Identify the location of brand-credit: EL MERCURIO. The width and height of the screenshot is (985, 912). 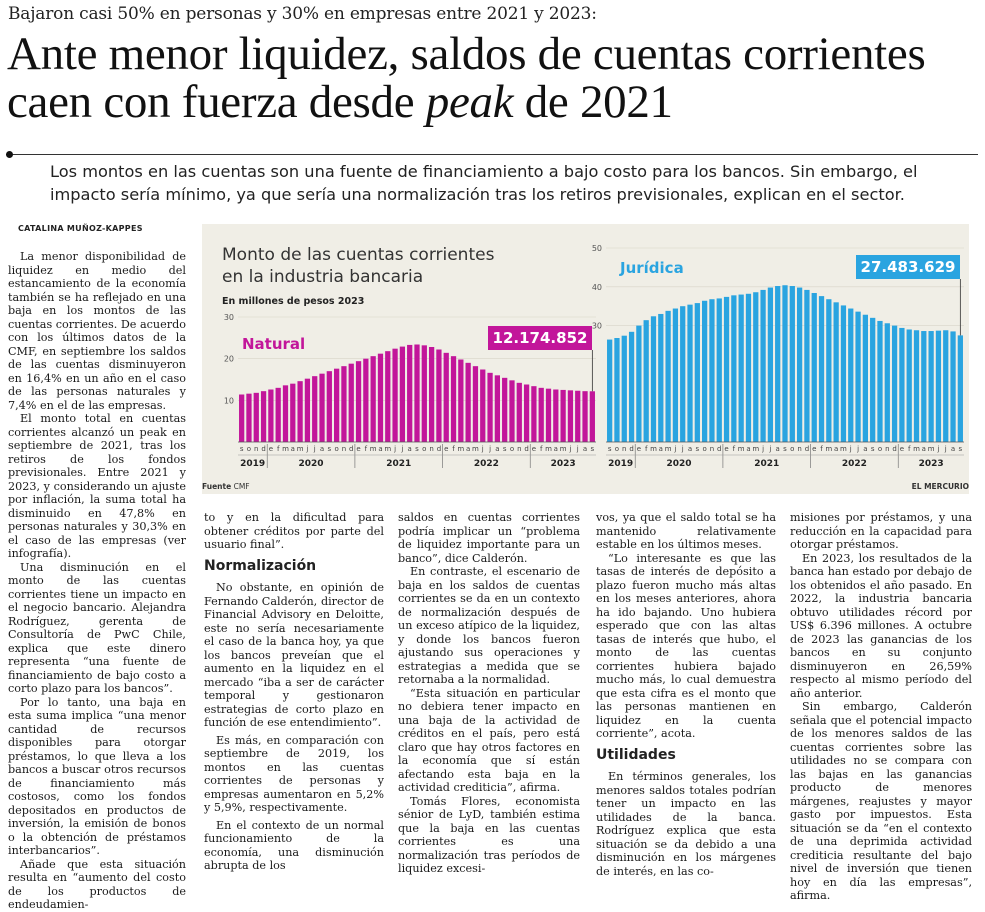
(940, 486).